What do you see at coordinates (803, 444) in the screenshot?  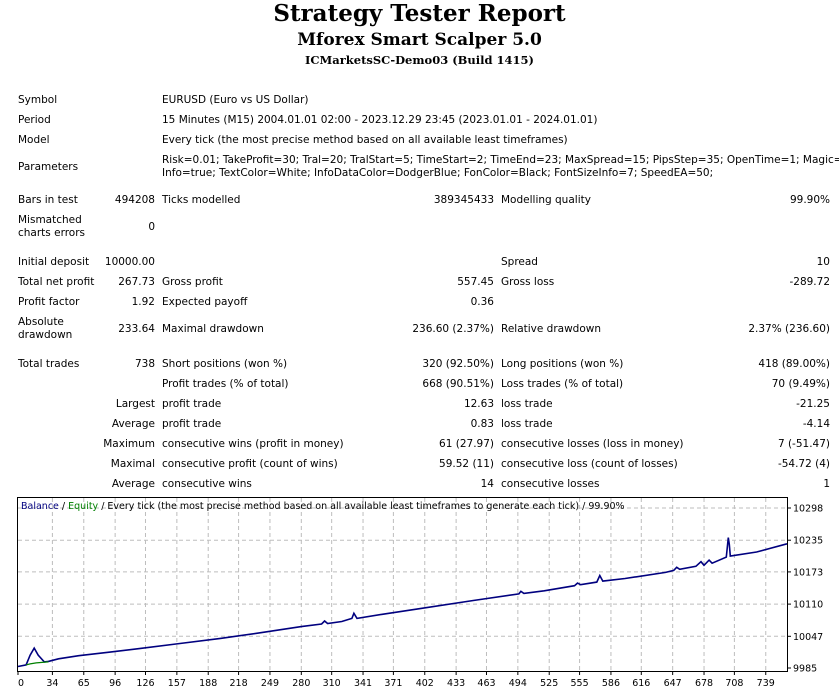 I see `max-losses-value: 7 (-51.47)` at bounding box center [803, 444].